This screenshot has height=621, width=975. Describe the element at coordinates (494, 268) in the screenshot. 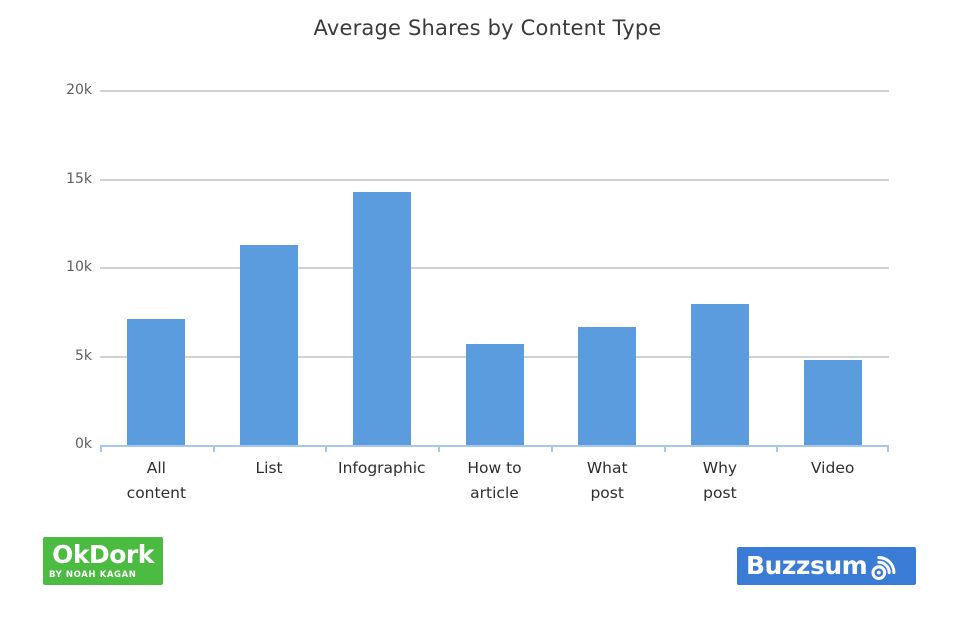

I see `gridline-10k` at that location.